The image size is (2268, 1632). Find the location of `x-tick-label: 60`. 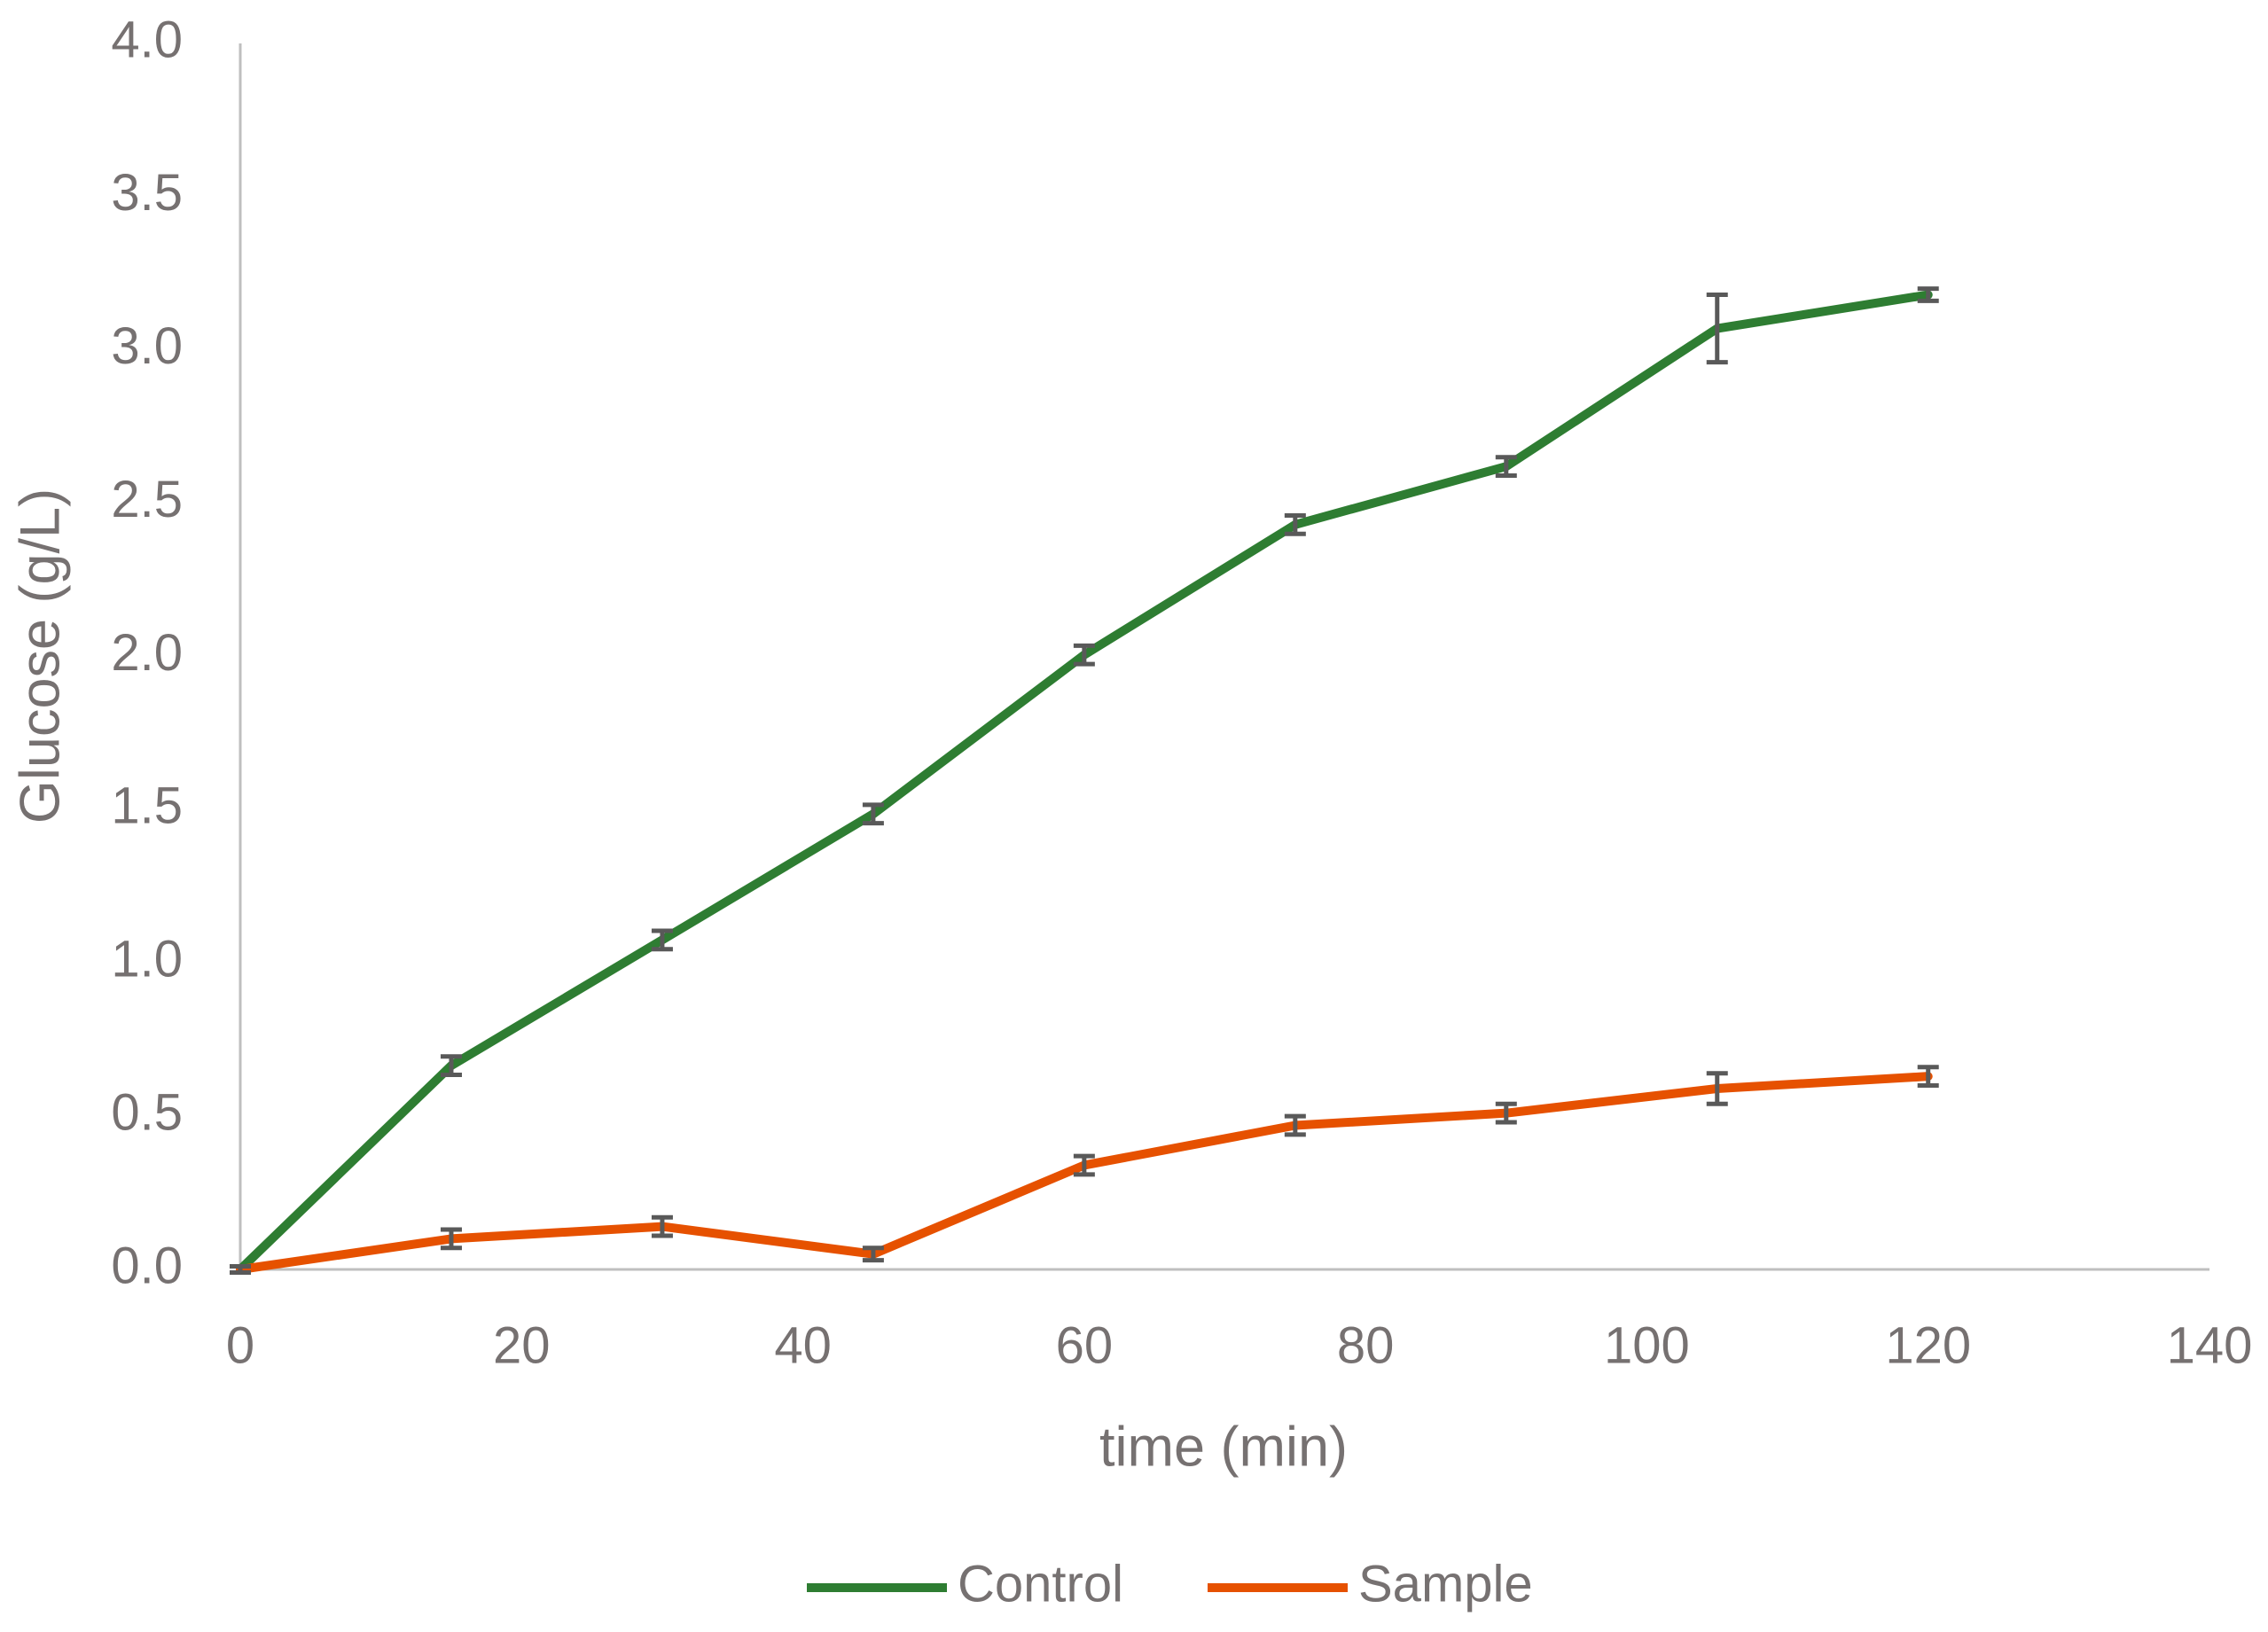

x-tick-label: 60 is located at coordinates (1085, 1345).